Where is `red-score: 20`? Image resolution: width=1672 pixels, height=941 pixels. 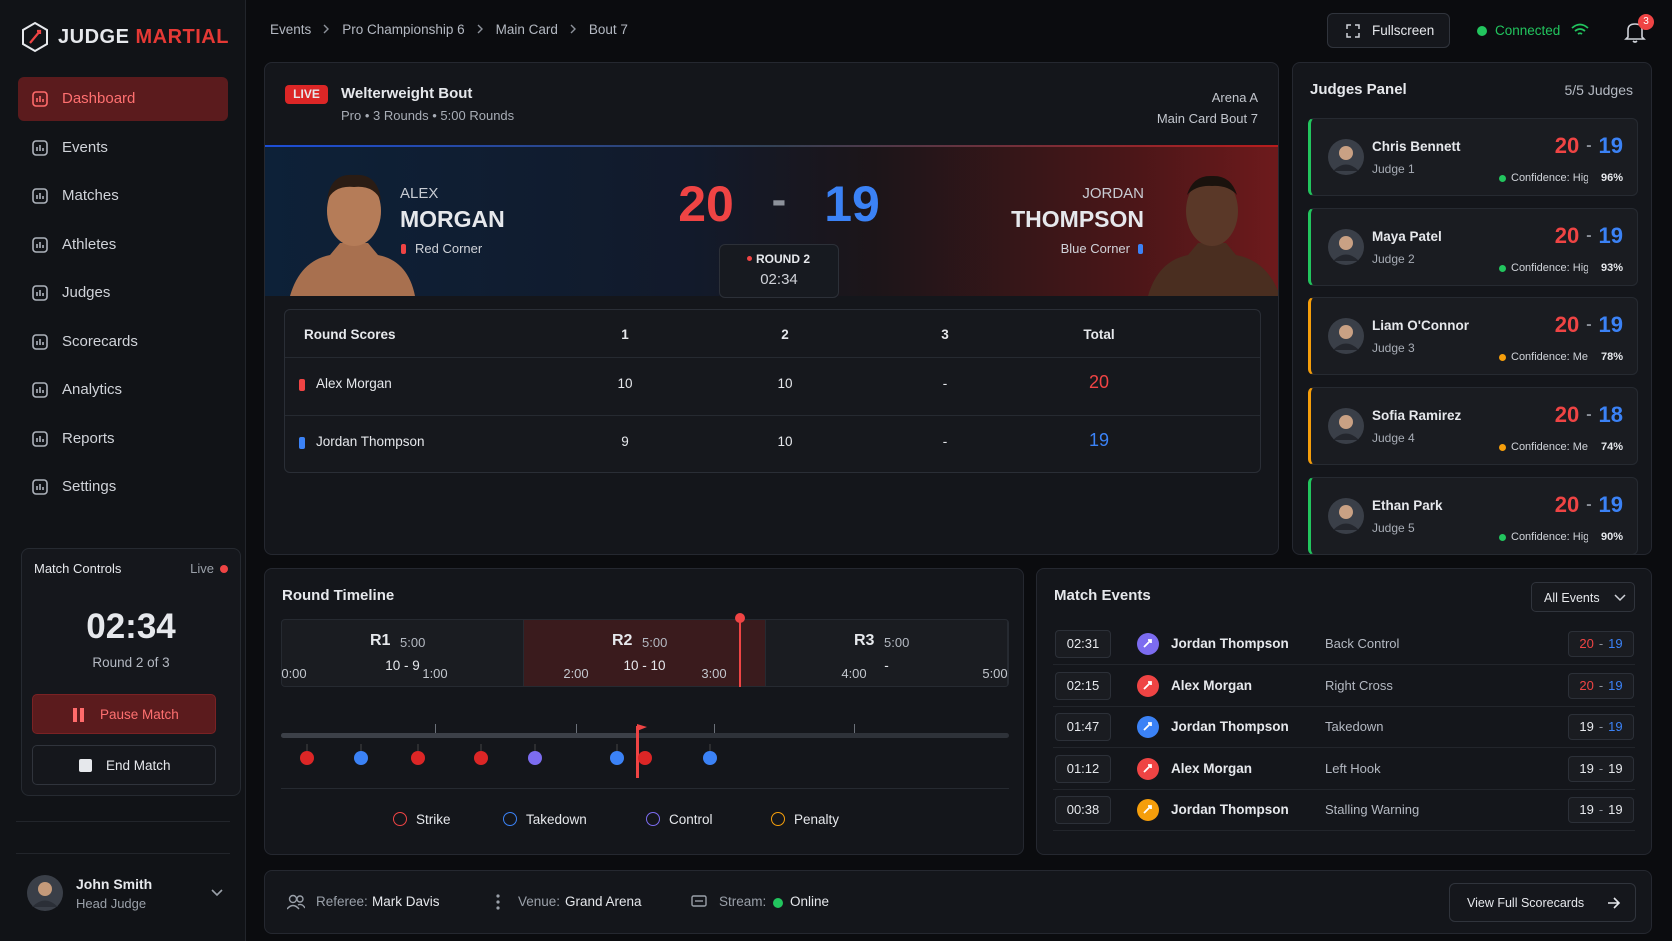
red-score: 20 is located at coordinates (1567, 504).